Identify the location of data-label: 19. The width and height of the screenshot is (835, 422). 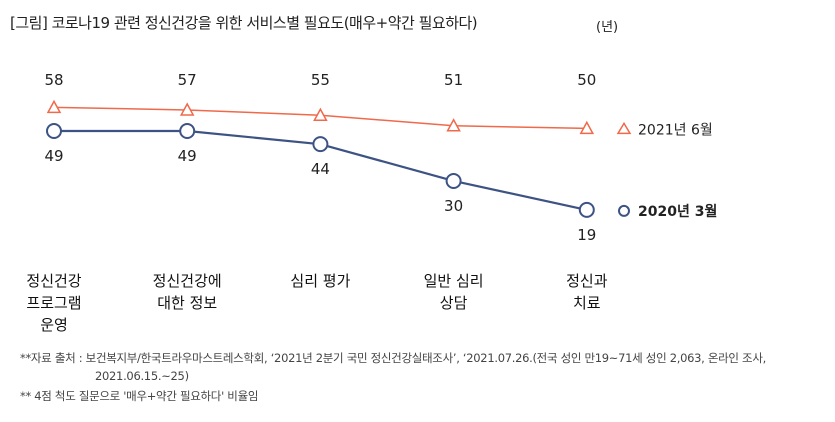
(586, 235).